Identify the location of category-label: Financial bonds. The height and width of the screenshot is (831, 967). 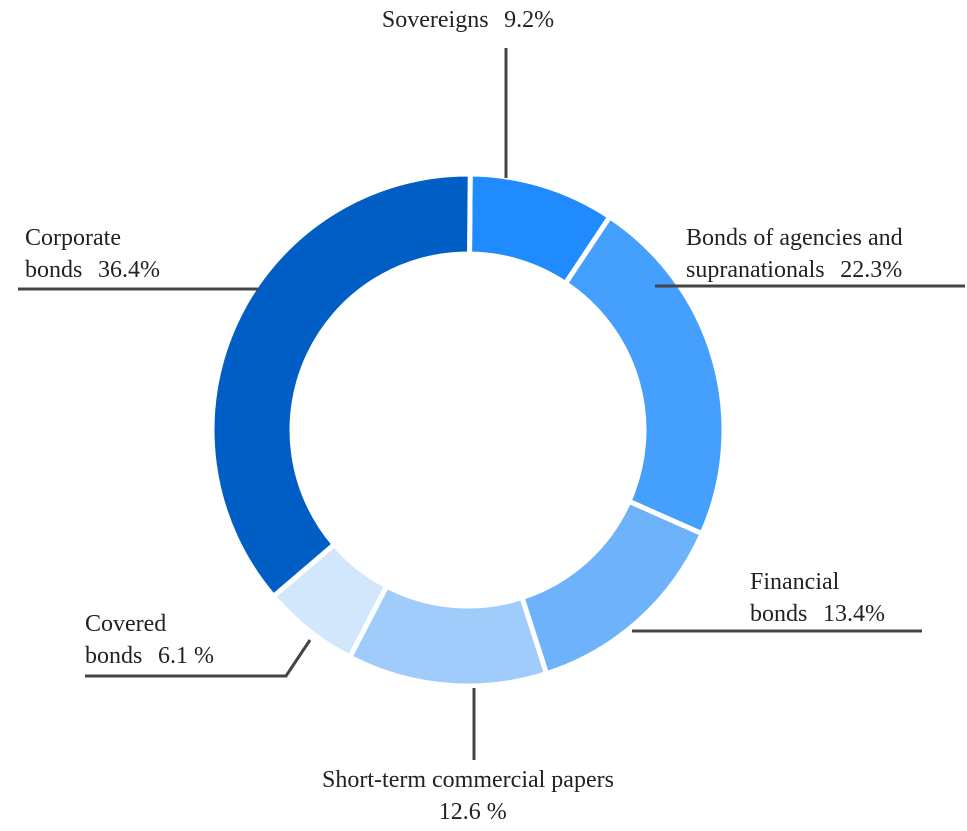
(795, 598).